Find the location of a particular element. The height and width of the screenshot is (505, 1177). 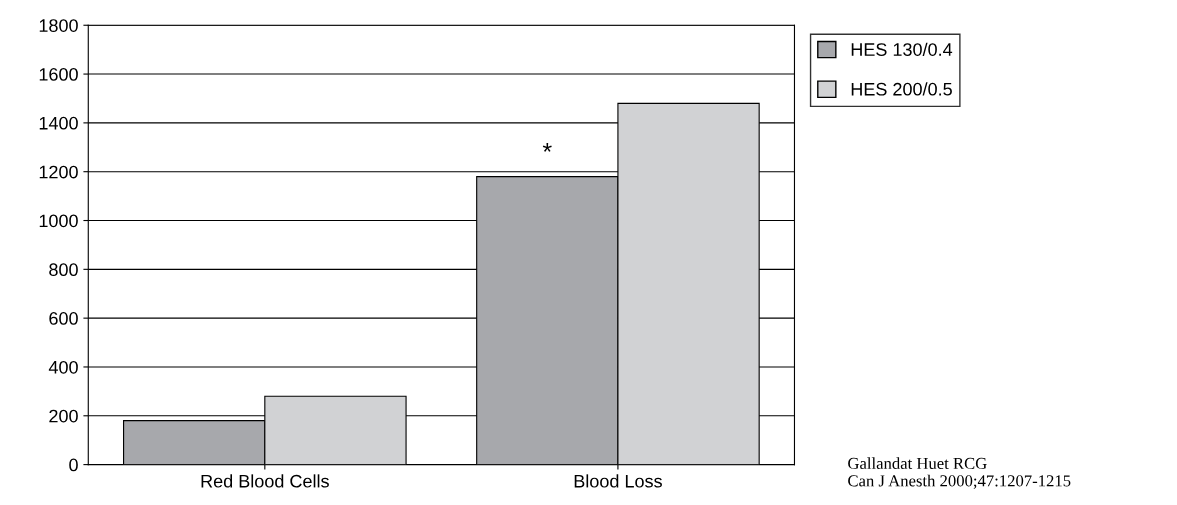

y-tick-label: 1200 is located at coordinates (58, 172).